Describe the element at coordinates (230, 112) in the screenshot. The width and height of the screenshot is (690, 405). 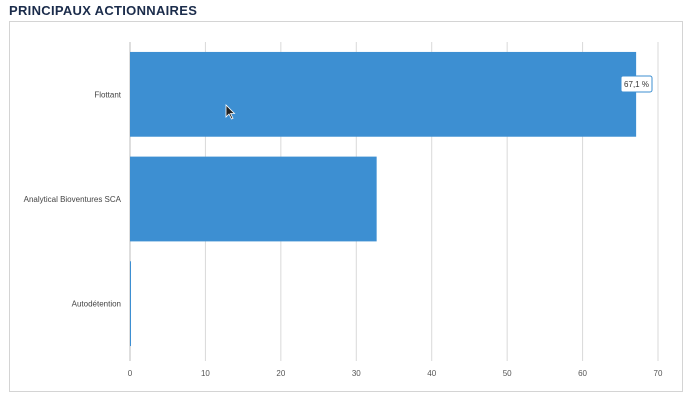
I see `mouse-cursor-icon` at that location.